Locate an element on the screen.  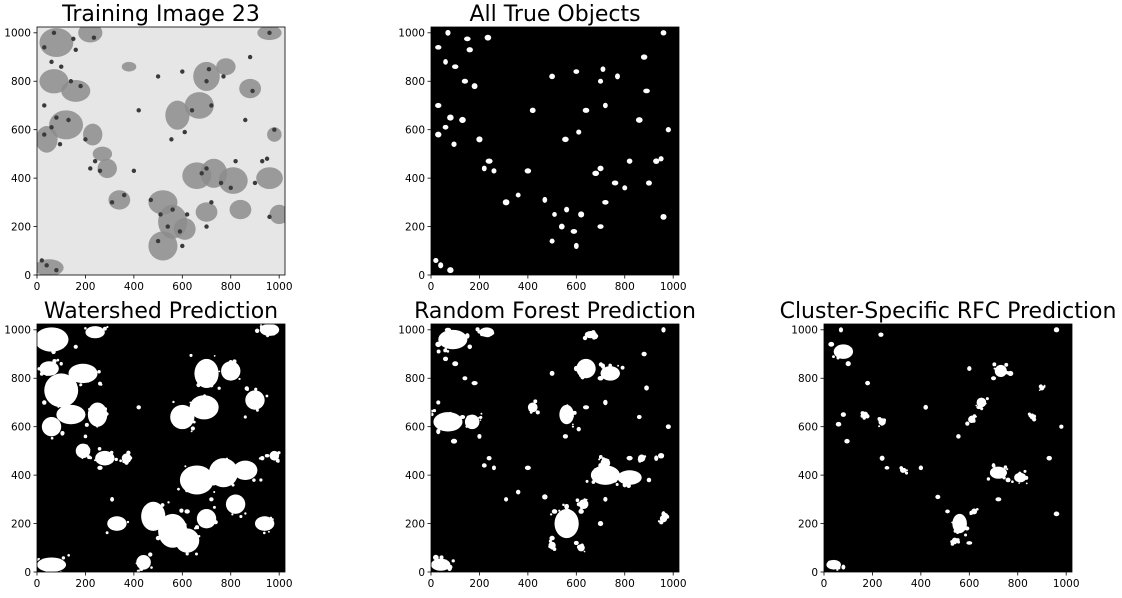
x-tick-label: 1000 is located at coordinates (673, 287).